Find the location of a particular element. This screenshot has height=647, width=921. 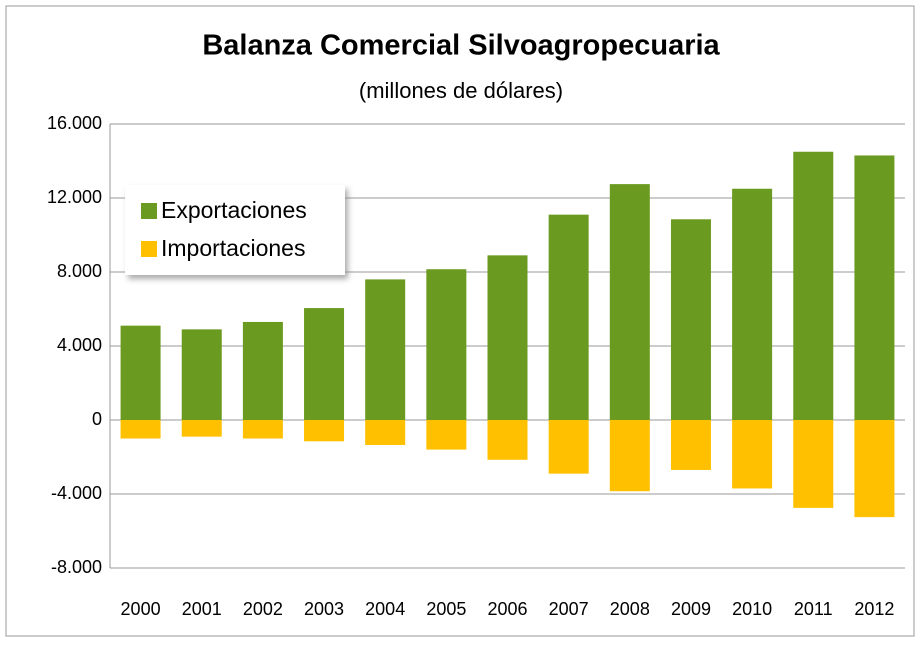

x-tick-label: 2004 is located at coordinates (385, 609).